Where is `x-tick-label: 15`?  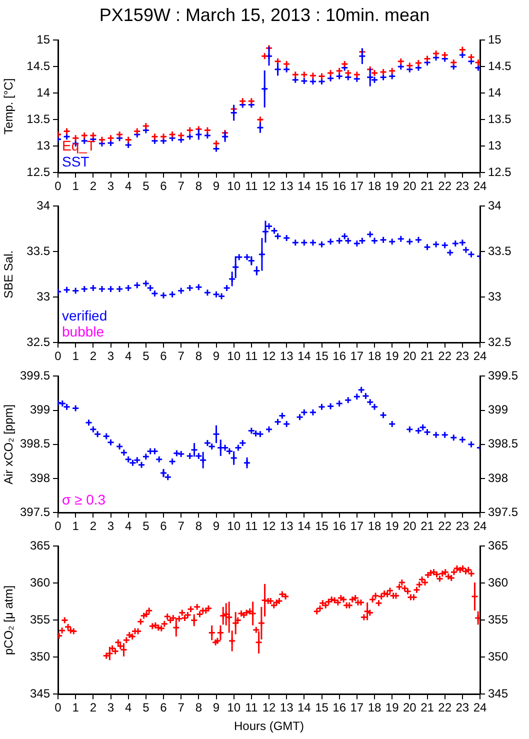
x-tick-label: 15 is located at coordinates (322, 526).